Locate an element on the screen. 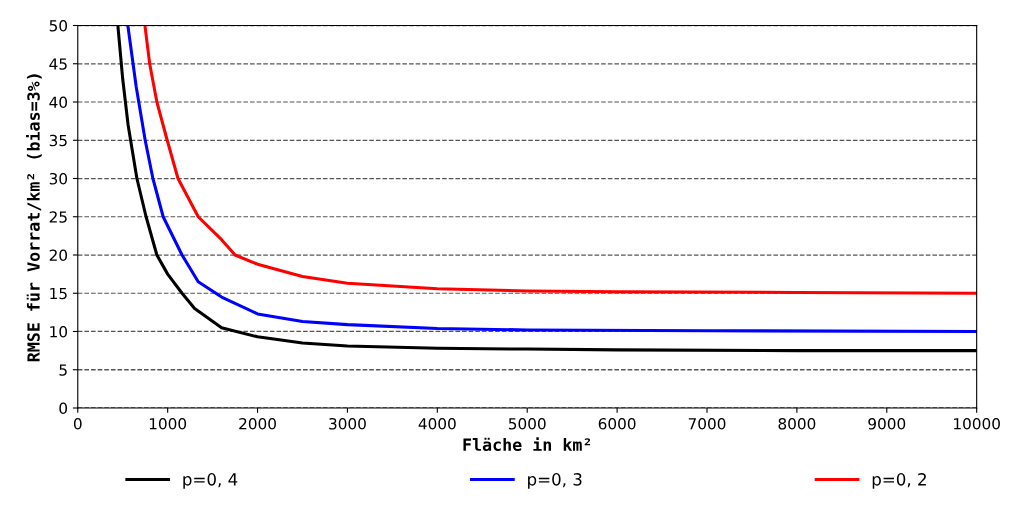  x-tick-label: 8000 is located at coordinates (797, 423).